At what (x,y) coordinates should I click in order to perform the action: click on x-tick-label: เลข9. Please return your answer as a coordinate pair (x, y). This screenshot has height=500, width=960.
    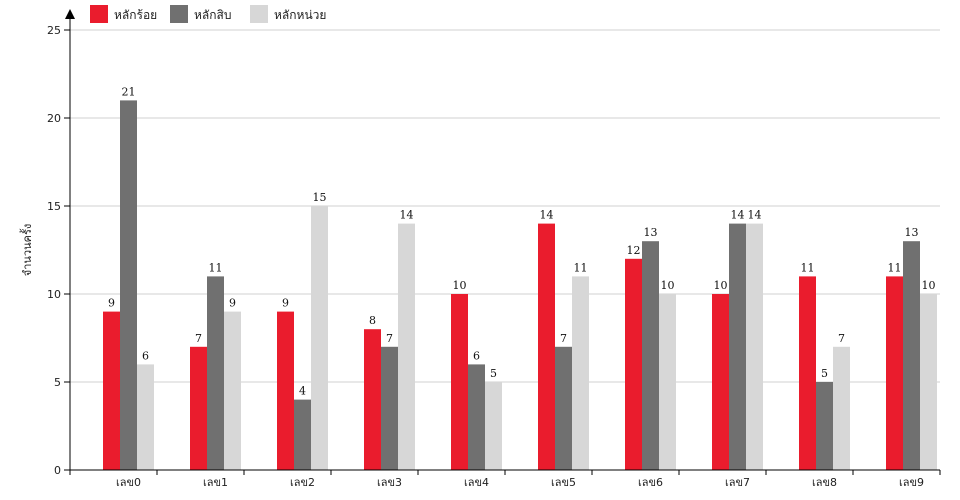
    Looking at the image, I should click on (911, 482).